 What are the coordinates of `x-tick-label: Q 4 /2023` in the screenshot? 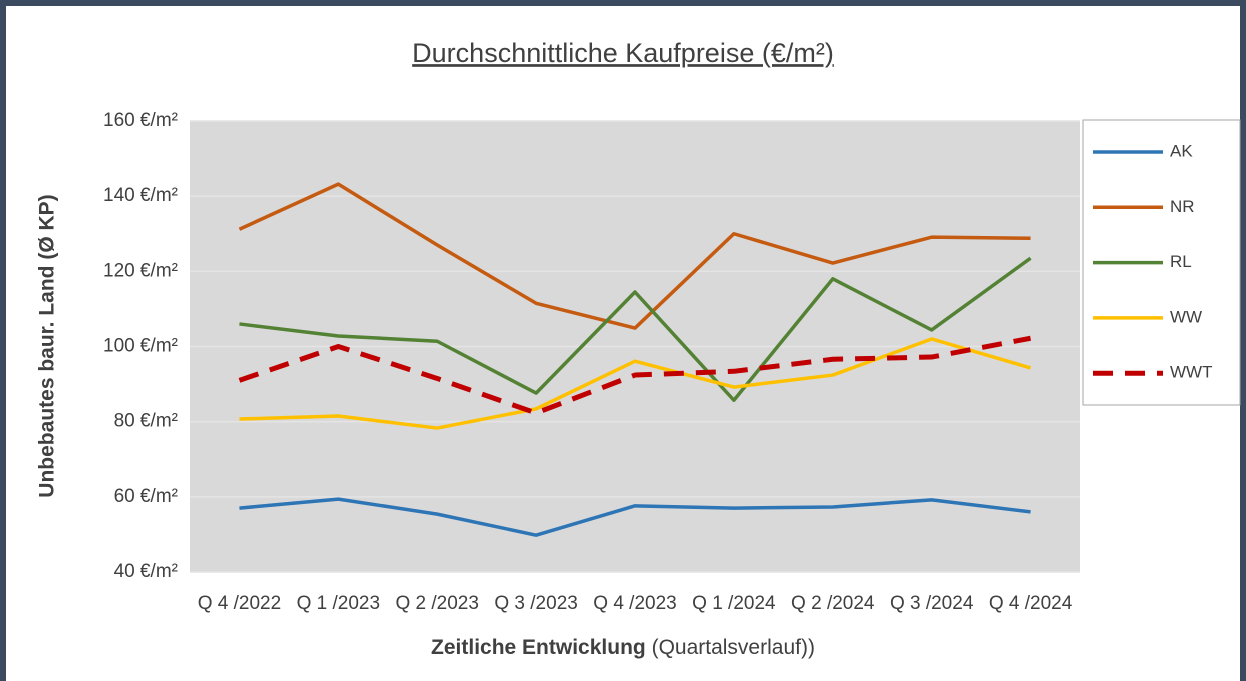 It's located at (634, 603).